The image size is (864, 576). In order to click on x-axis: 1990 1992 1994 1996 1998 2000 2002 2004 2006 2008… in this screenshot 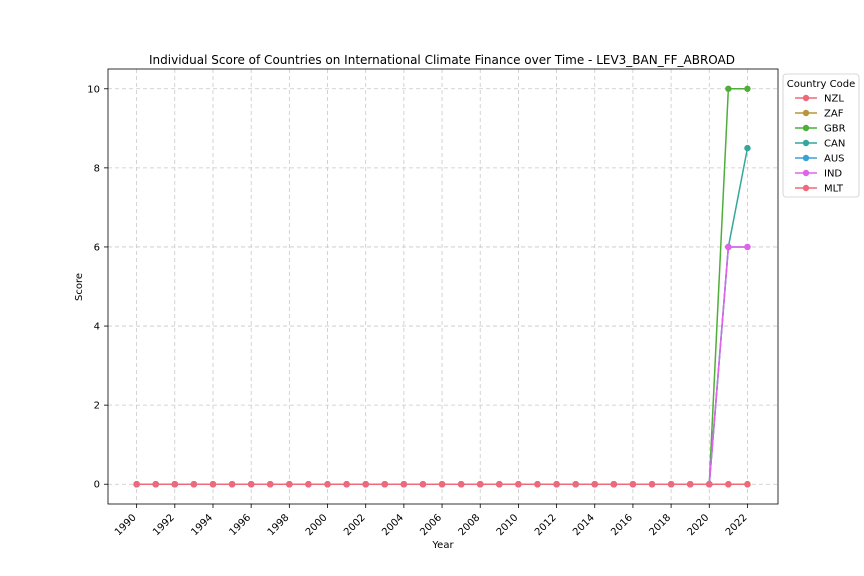, I will do `click(431, 521)`.